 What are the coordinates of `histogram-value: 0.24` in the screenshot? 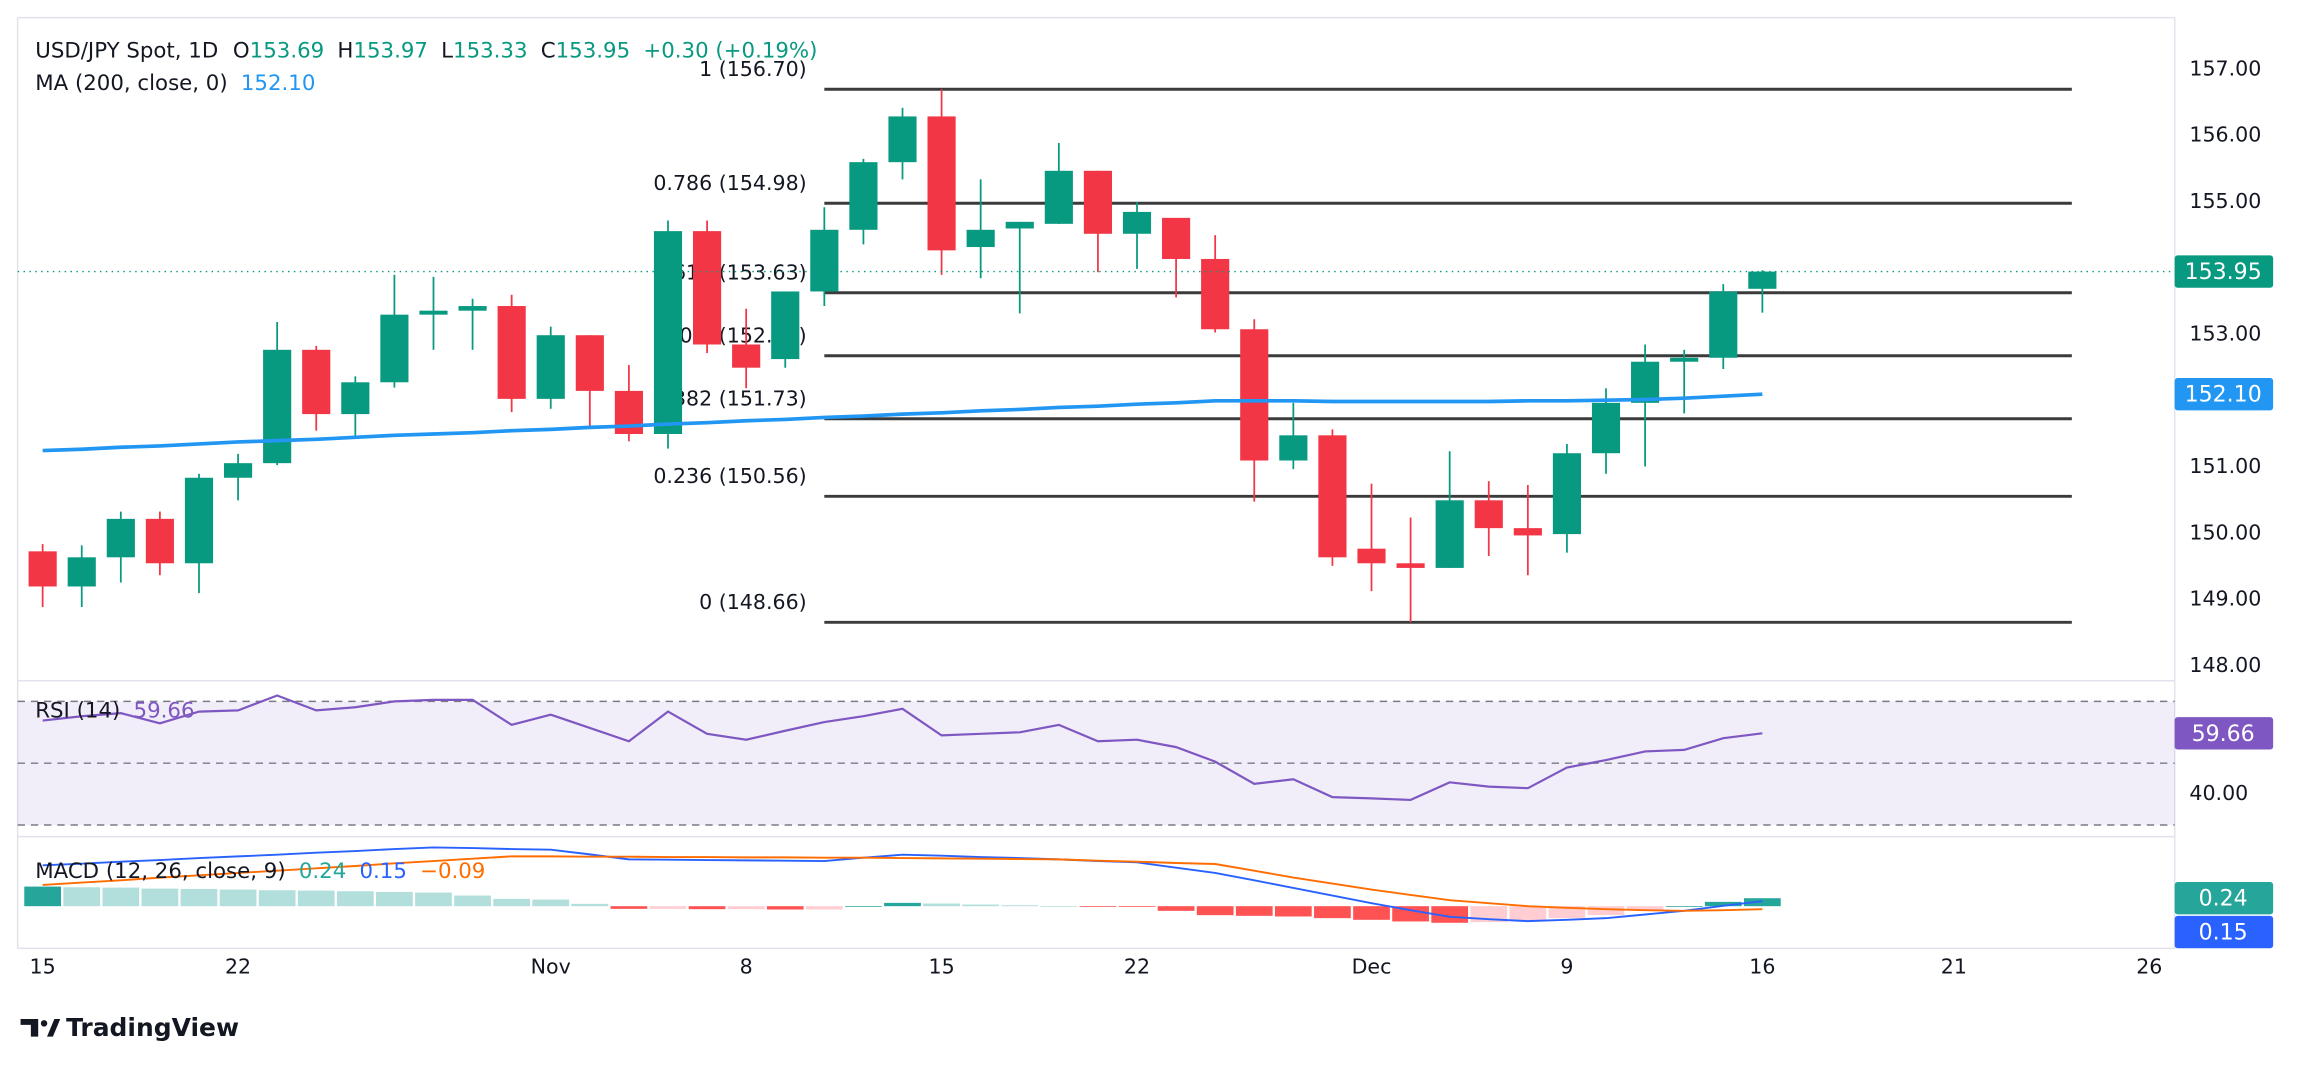 It's located at (322, 871).